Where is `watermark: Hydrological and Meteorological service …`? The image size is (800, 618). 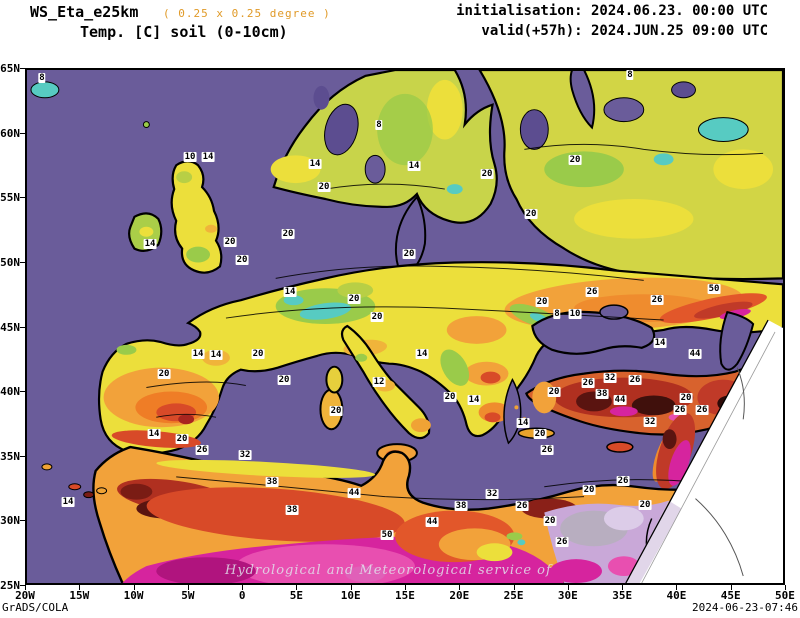 watermark: Hydrological and Meteorological service … is located at coordinates (388, 570).